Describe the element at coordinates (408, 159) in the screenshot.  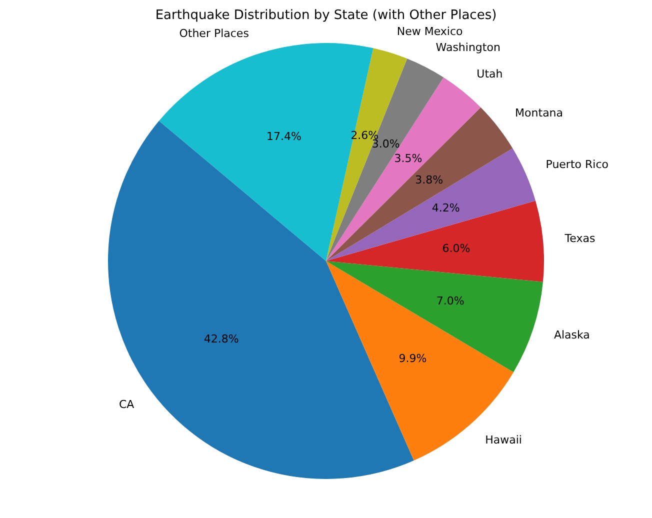
I see `data-label: 3.5%` at that location.